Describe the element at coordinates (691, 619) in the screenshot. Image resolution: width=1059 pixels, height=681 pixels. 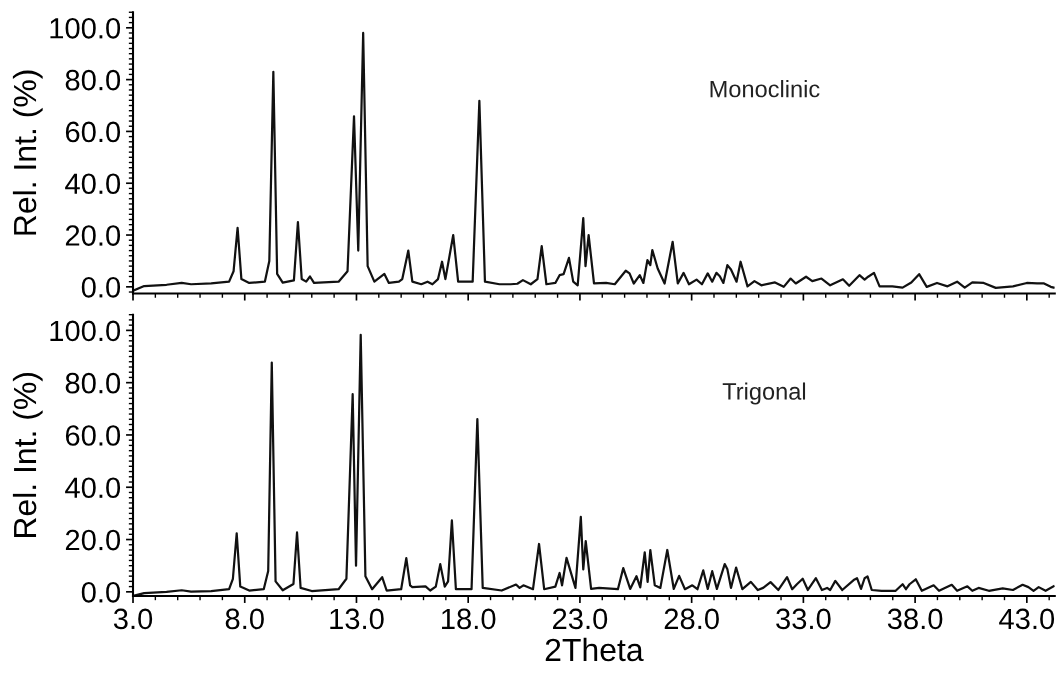
I see `x-tick-label: 28.0` at that location.